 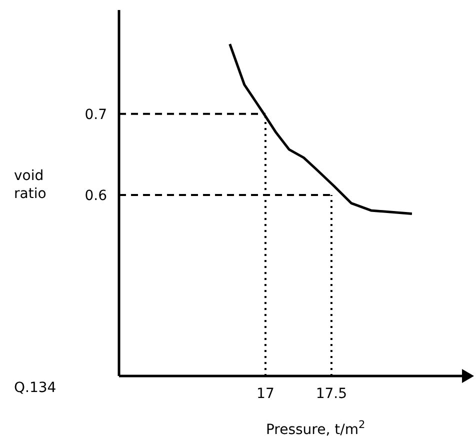 I want to click on y-tick-label: 0.7, so click(x=95, y=114).